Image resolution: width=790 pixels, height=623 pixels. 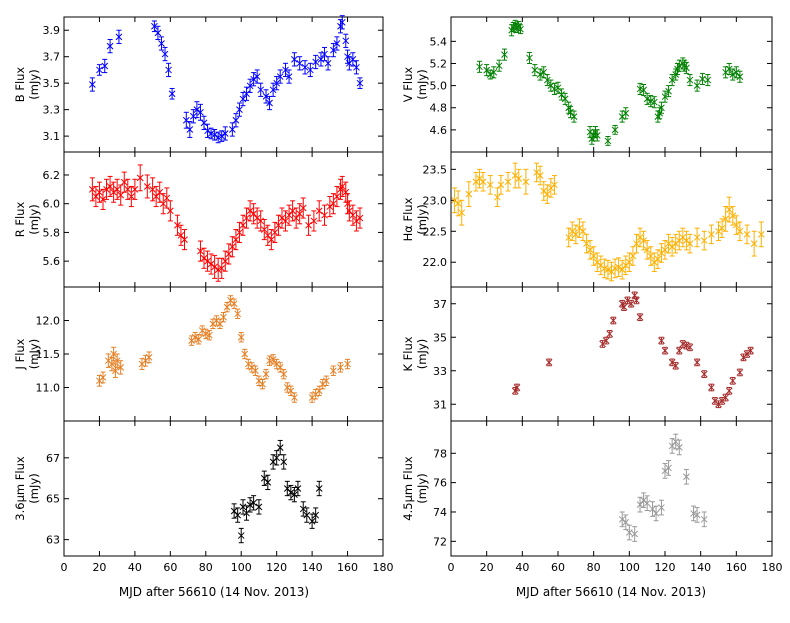 I want to click on y-axis-label-line: V Flux, so click(x=408, y=85).